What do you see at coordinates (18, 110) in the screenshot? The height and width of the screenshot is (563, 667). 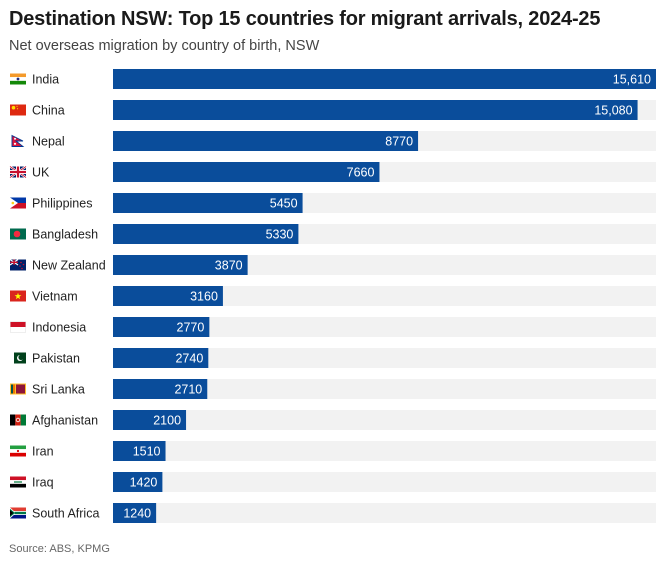 I see `china-flag-icon` at bounding box center [18, 110].